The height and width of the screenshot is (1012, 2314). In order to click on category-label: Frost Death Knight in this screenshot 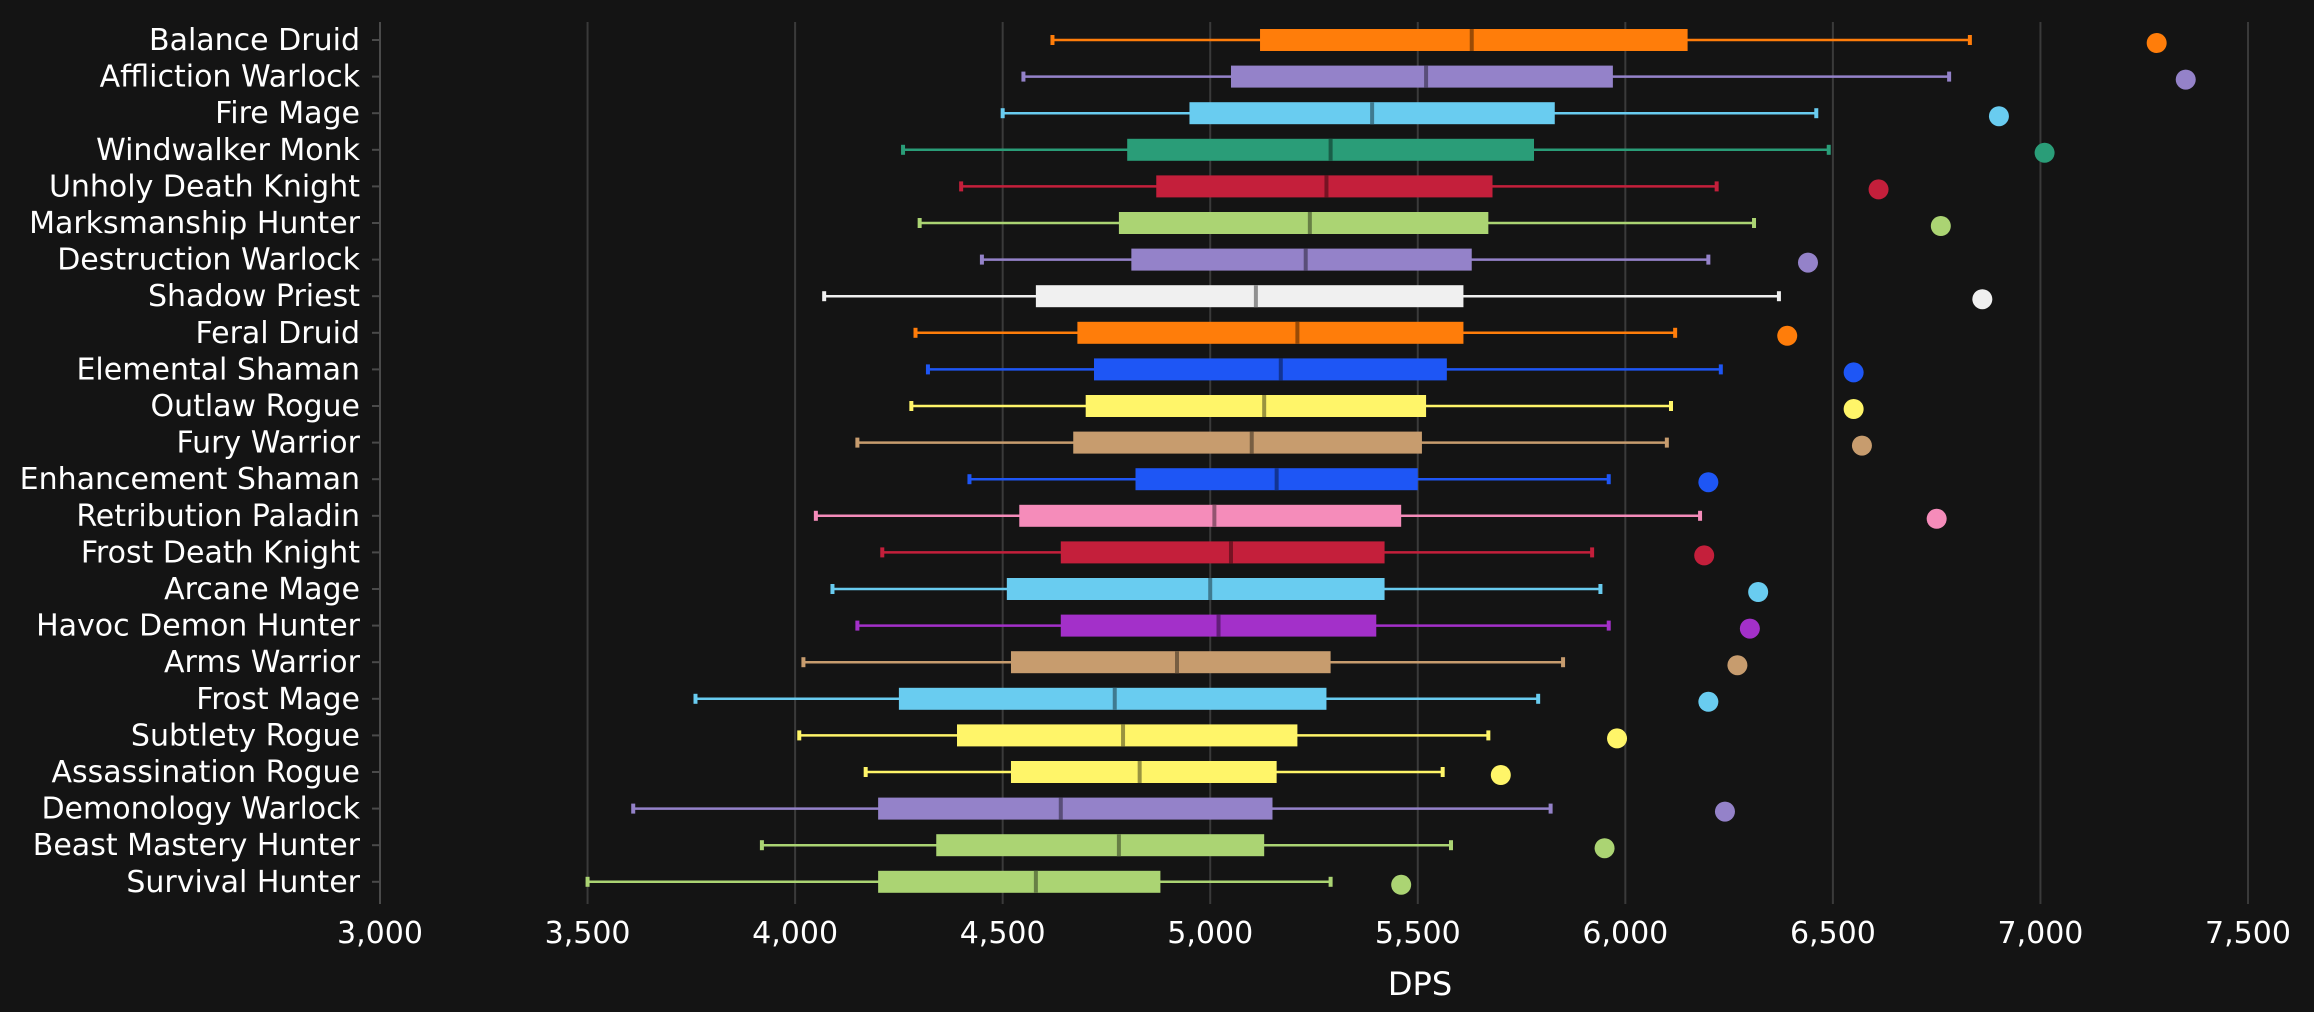, I will do `click(220, 552)`.